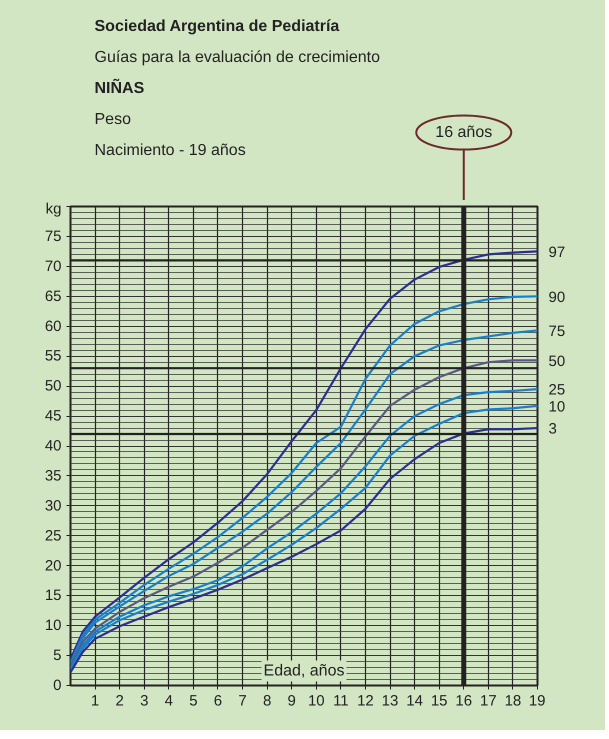 Image resolution: width=609 pixels, height=739 pixels. Describe the element at coordinates (292, 701) in the screenshot. I see `x-tick-label: 9` at that location.